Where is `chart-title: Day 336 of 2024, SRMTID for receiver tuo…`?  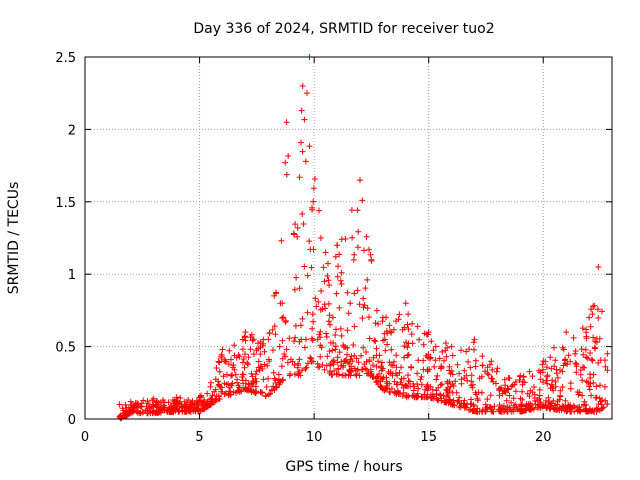
chart-title: Day 336 of 2024, SRMTID for receiver tuo… is located at coordinates (343, 29).